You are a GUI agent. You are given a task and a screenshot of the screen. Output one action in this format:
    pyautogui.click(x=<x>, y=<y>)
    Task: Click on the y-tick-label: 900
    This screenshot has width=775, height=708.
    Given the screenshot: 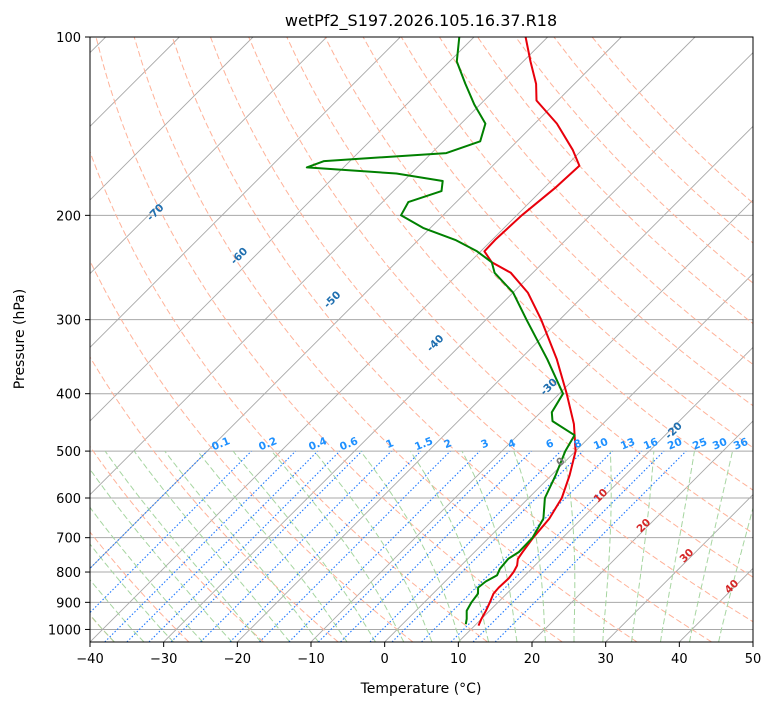 What is the action you would take?
    pyautogui.click(x=68, y=603)
    